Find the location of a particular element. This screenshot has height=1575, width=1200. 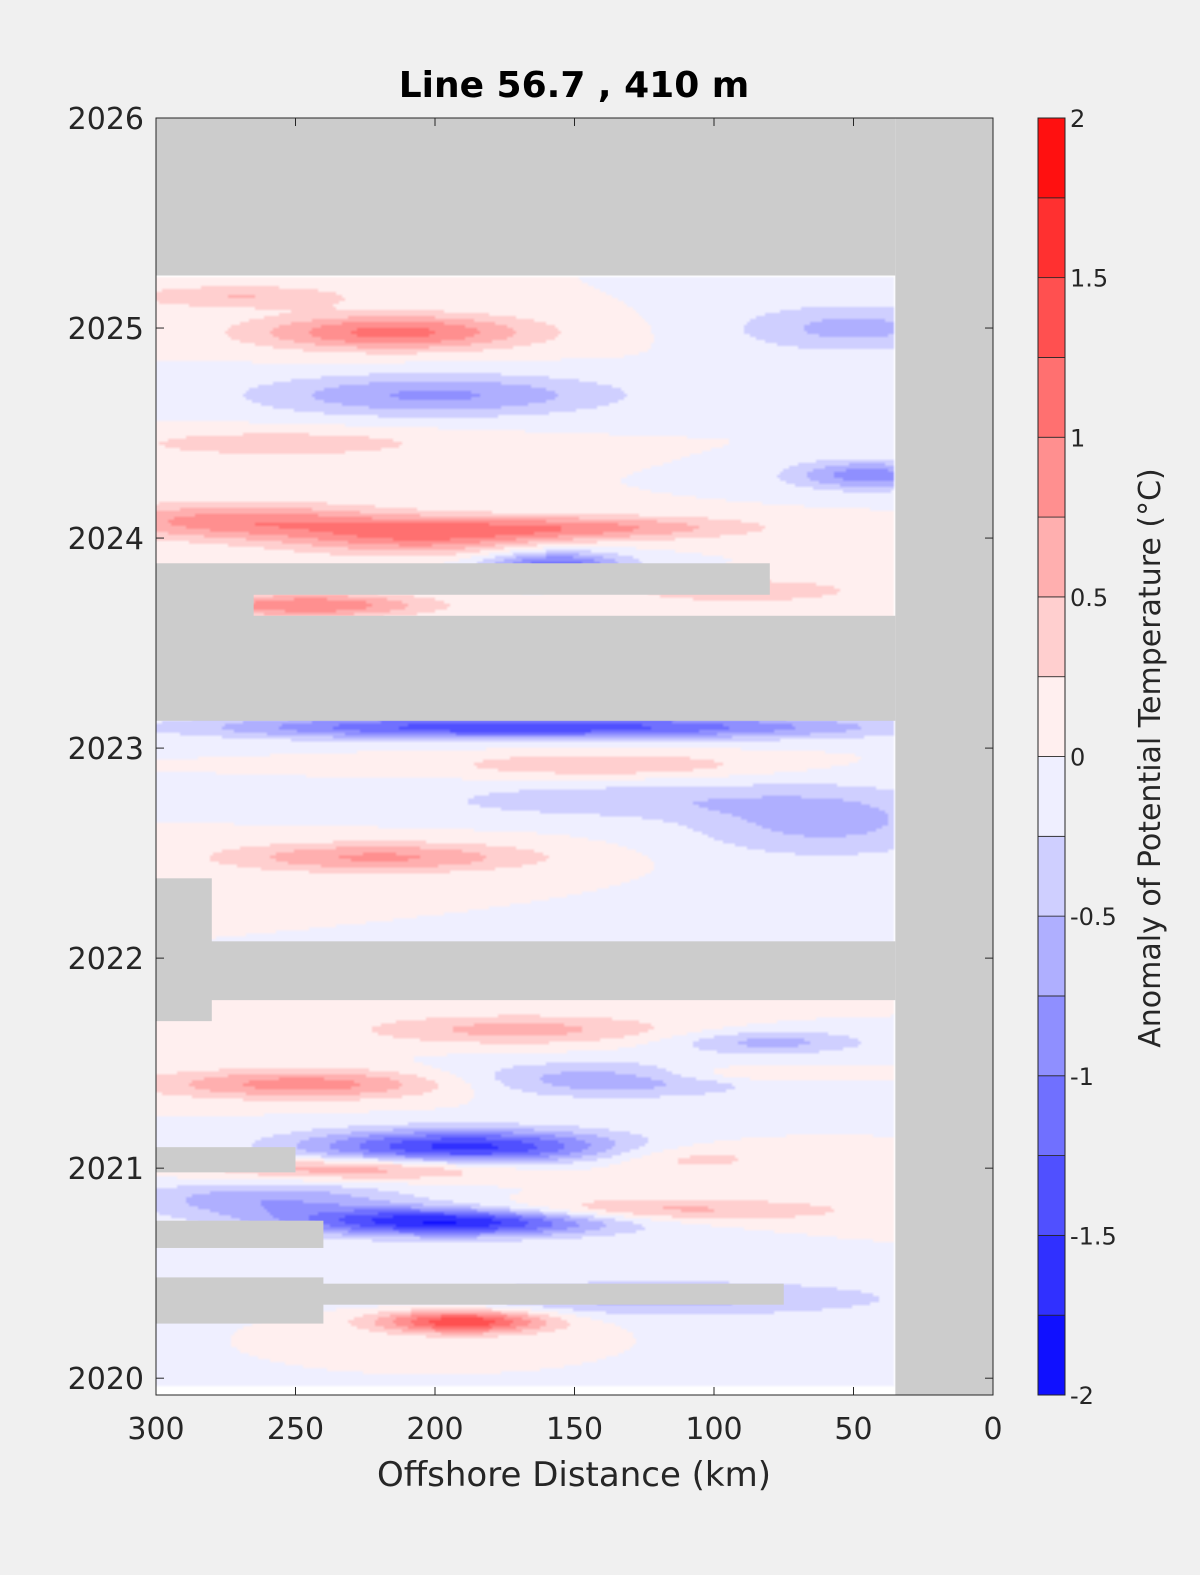

x-tick-label: 250 is located at coordinates (295, 1429).